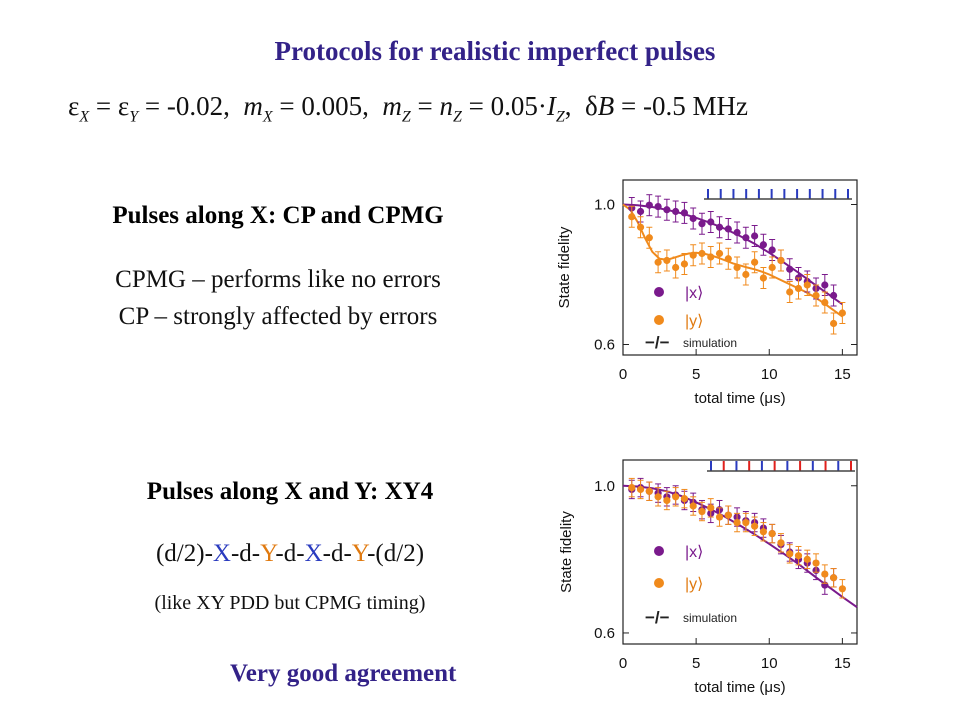  I want to click on section2-heading: Pulses along X and Y: XY4, so click(290, 491).